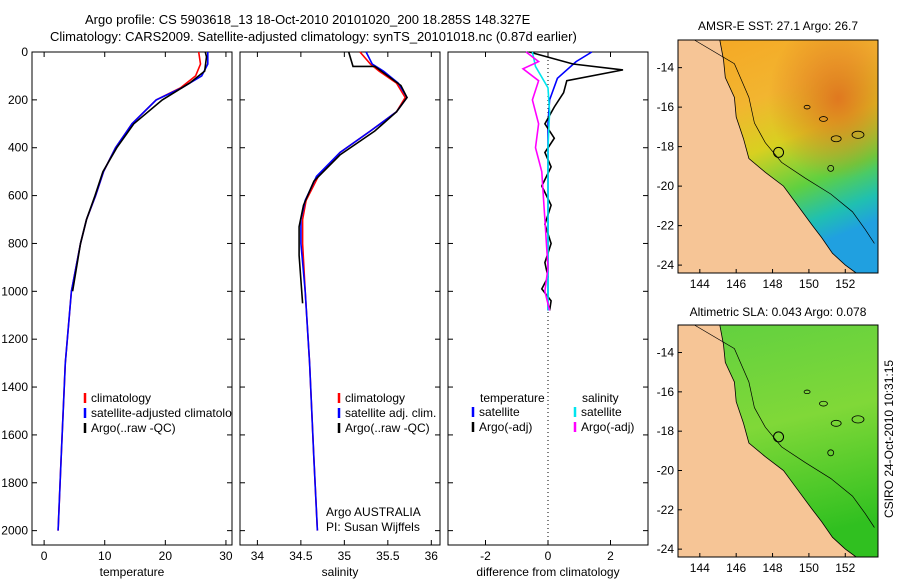 The height and width of the screenshot is (580, 900). I want to click on depth-tick-label: 800, so click(18, 243).